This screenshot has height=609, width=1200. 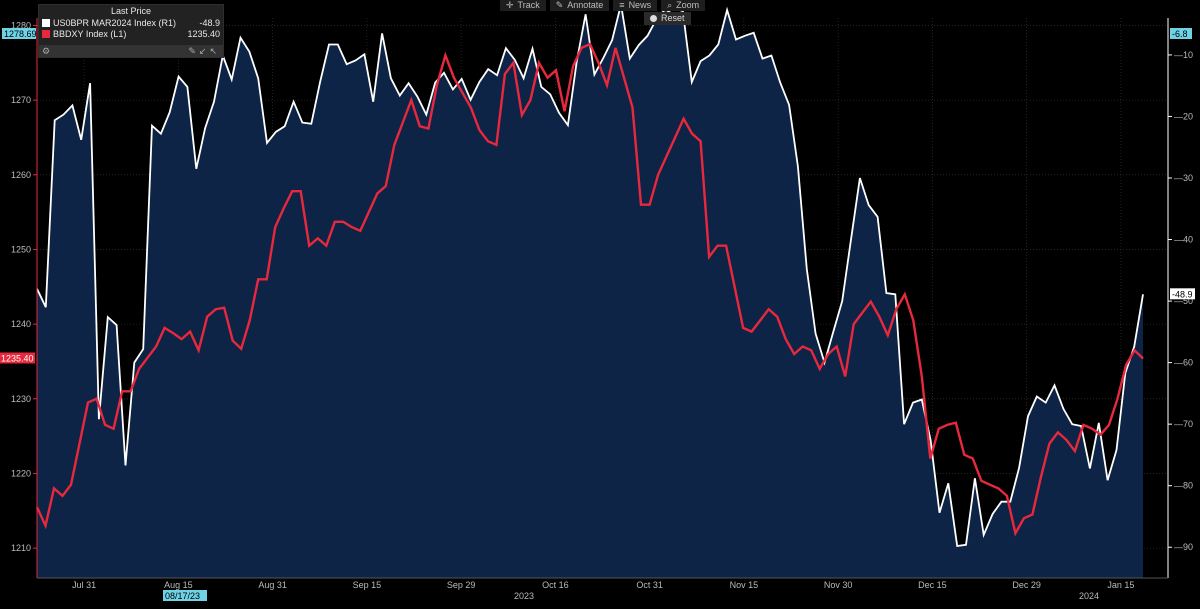 What do you see at coordinates (579, 5) in the screenshot?
I see `annotate-button: ✎ Annotate` at bounding box center [579, 5].